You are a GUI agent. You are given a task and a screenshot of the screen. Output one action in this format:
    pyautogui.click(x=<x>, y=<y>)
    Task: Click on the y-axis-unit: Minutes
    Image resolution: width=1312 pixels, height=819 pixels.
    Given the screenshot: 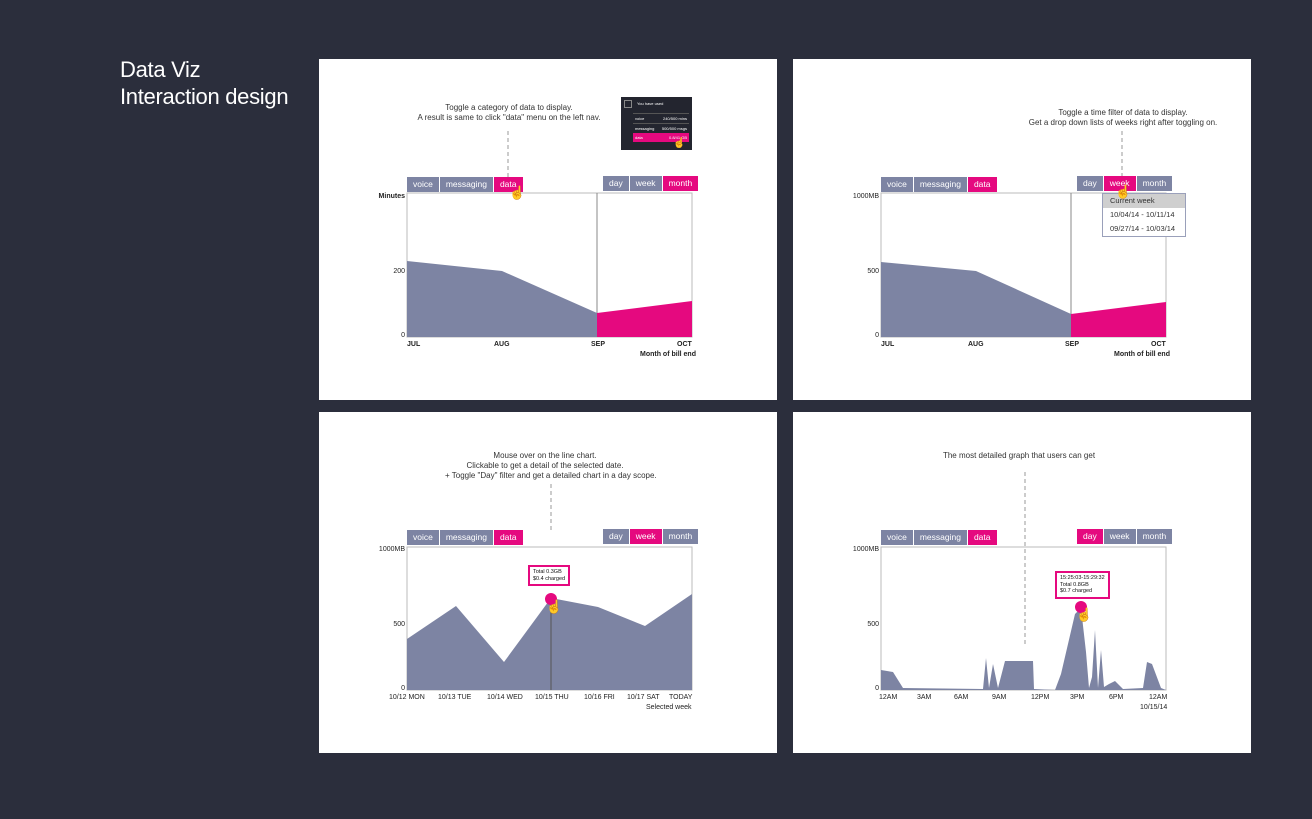 What is the action you would take?
    pyautogui.click(x=391, y=196)
    